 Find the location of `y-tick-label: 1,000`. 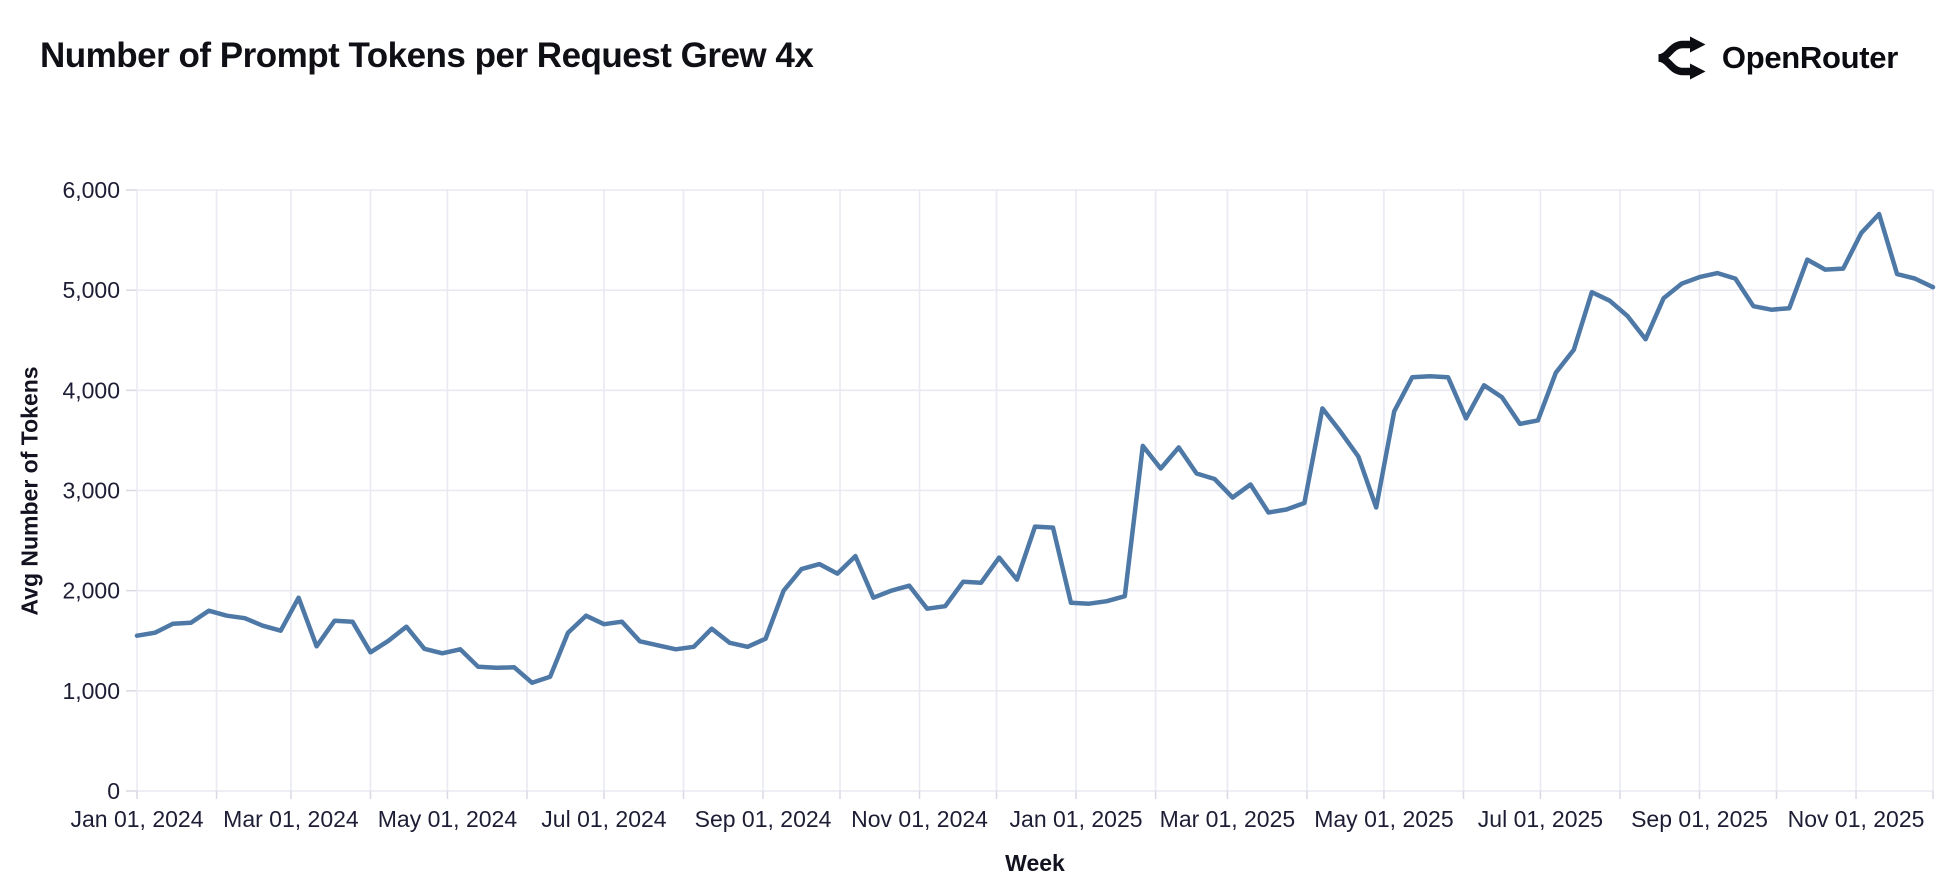

y-tick-label: 1,000 is located at coordinates (91, 691).